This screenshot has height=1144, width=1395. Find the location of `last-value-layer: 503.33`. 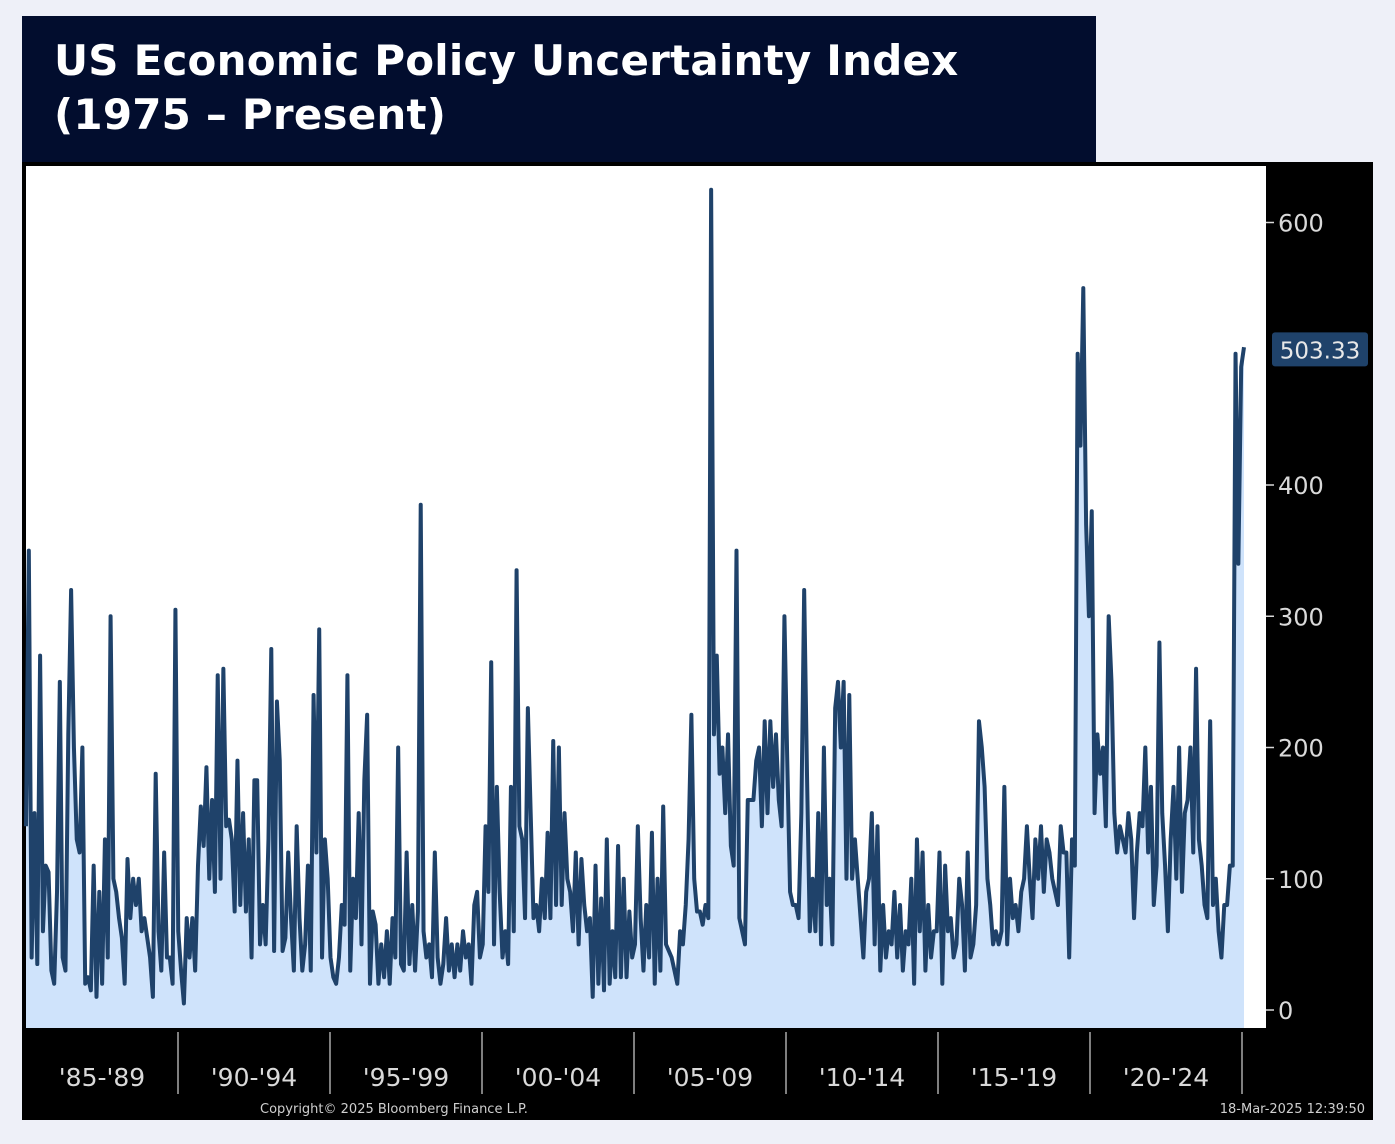

last-value-layer: 503.33 is located at coordinates (1320, 349).